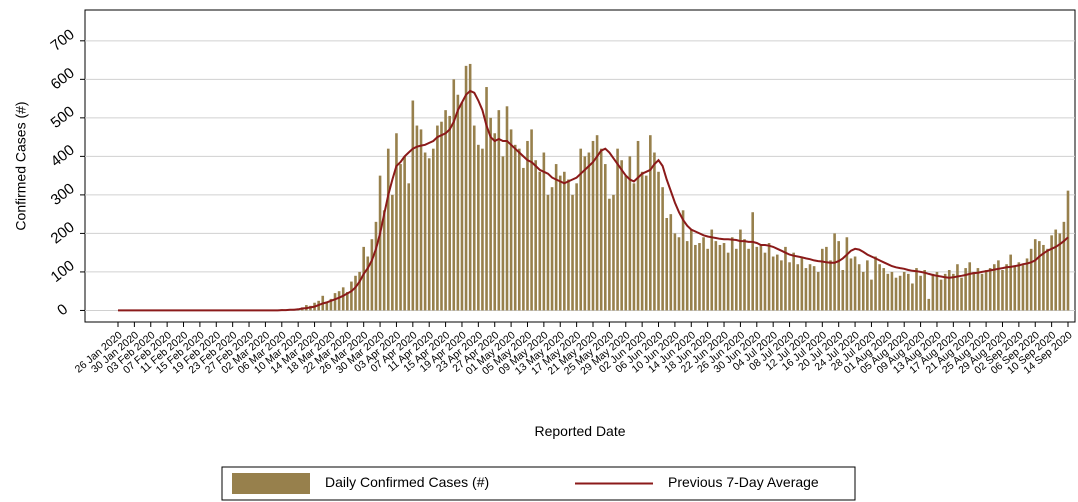 The image size is (1078, 502). I want to click on x-axis-label: Reported Date, so click(579, 431).